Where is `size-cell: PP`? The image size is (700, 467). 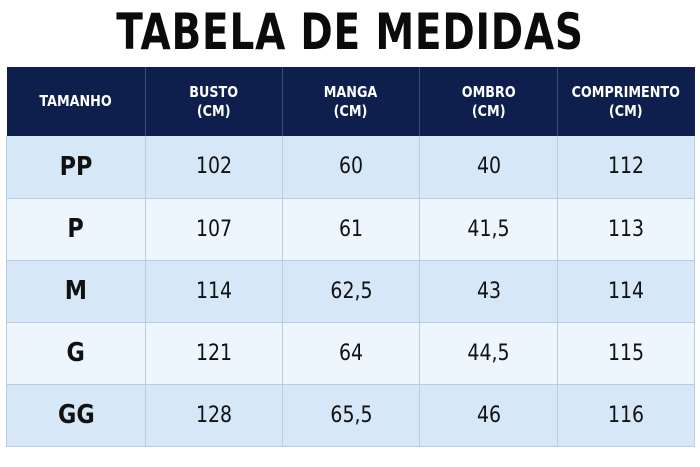 size-cell: PP is located at coordinates (76, 167).